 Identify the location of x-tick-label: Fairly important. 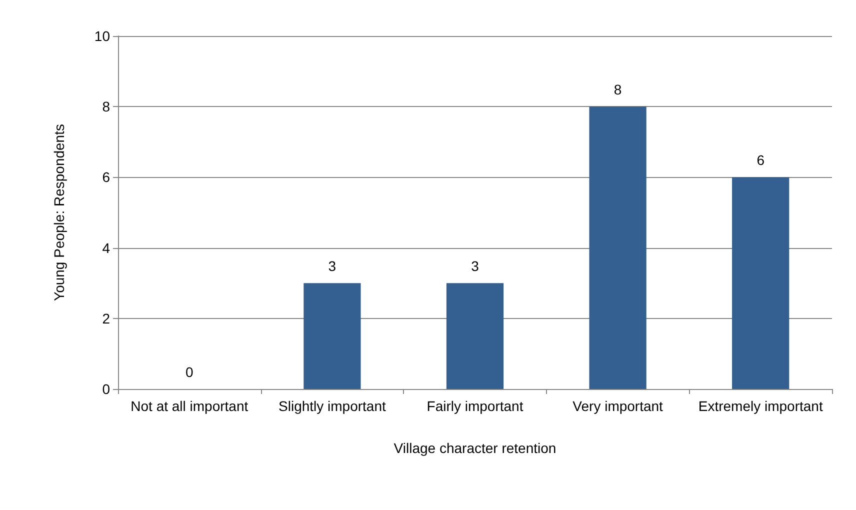
(475, 406).